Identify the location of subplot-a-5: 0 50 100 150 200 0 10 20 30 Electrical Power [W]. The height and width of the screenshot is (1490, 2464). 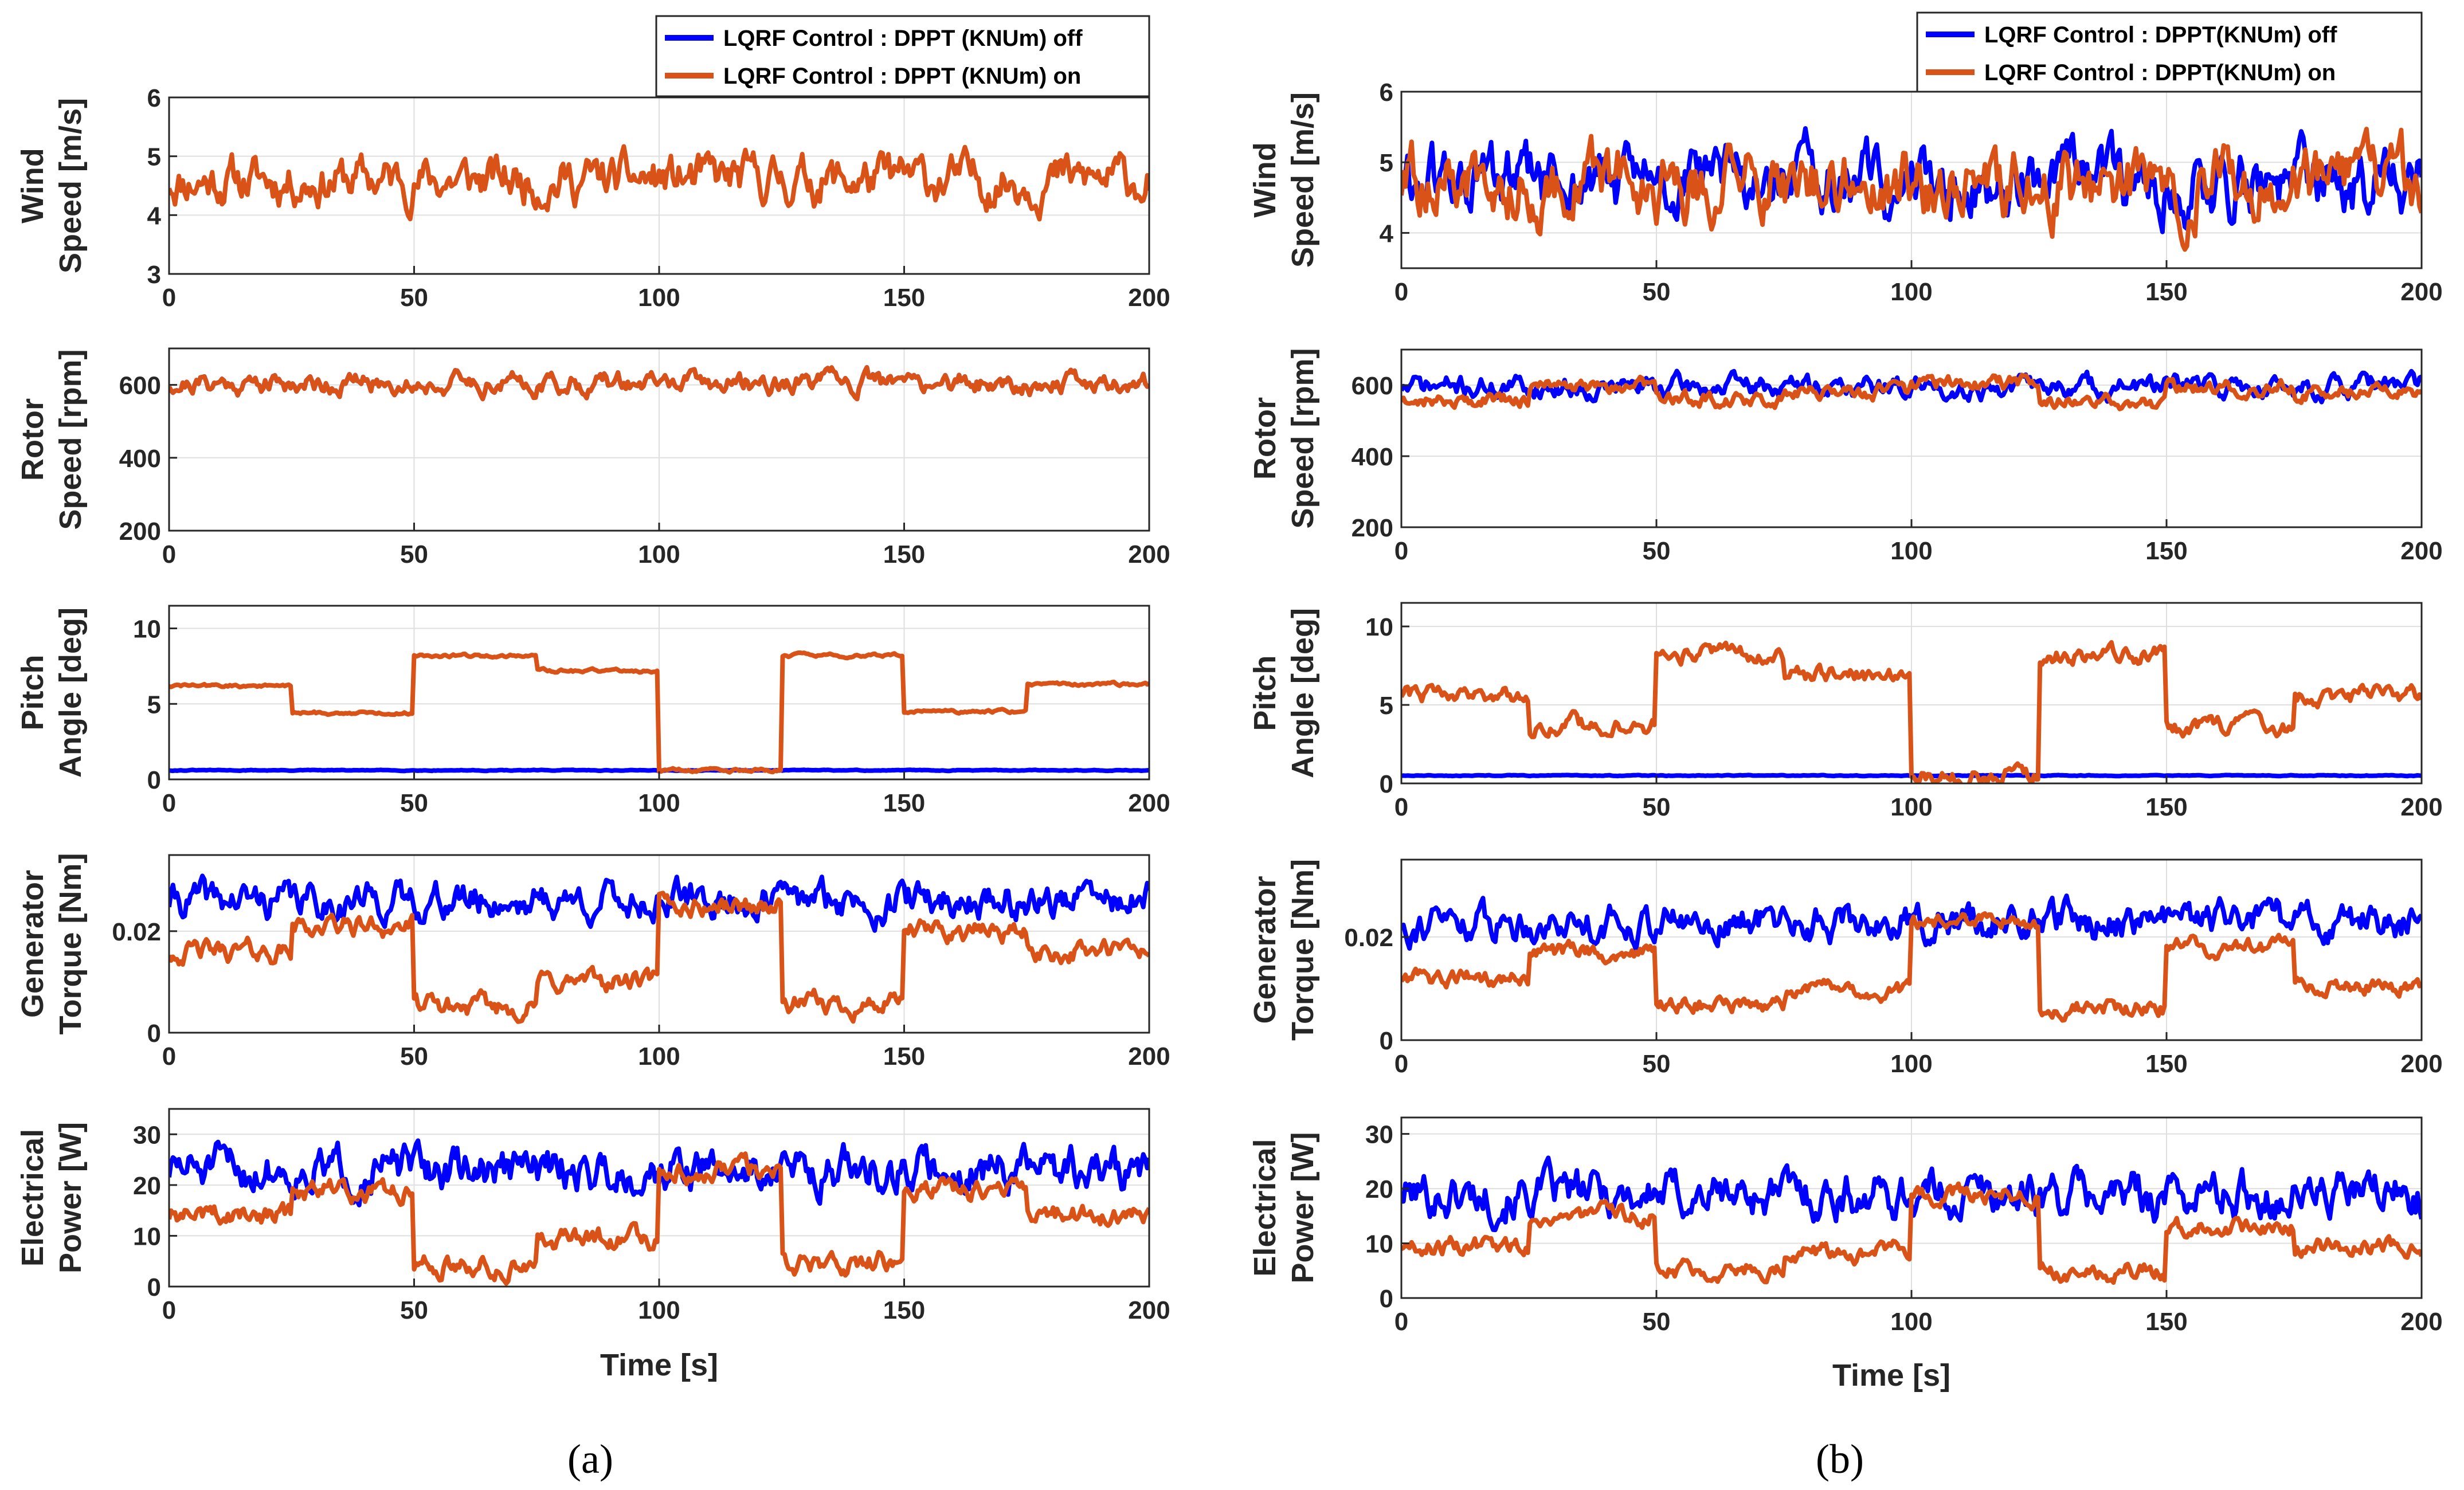
(592, 1216).